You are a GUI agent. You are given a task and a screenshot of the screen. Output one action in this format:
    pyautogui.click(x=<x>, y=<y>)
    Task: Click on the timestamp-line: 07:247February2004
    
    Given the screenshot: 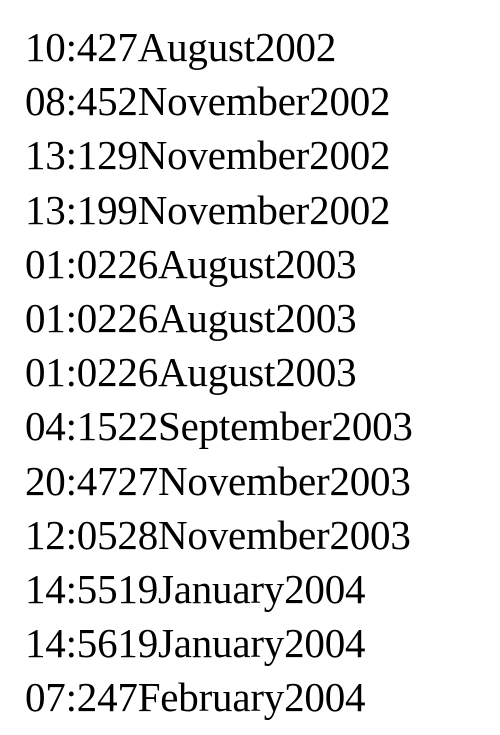 What is the action you would take?
    pyautogui.click(x=195, y=697)
    